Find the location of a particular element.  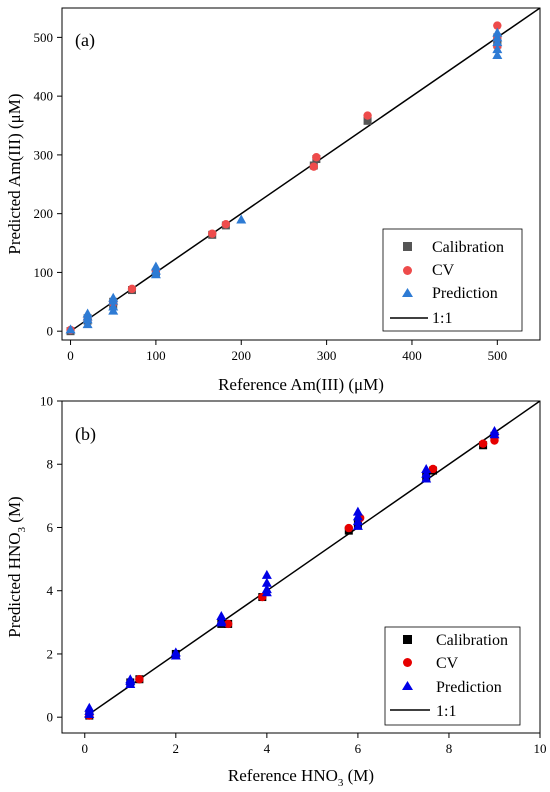

panel-b-x-tick-label: 6 is located at coordinates (358, 748).